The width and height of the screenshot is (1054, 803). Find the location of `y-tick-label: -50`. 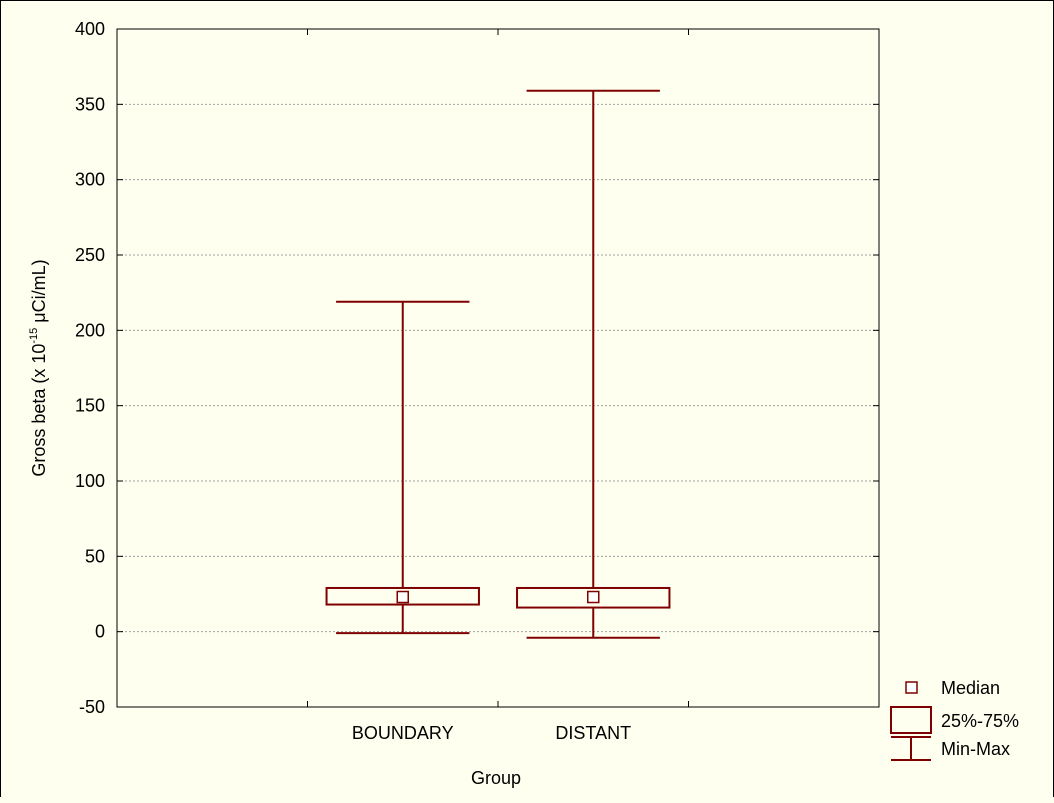

y-tick-label: -50 is located at coordinates (92, 707).